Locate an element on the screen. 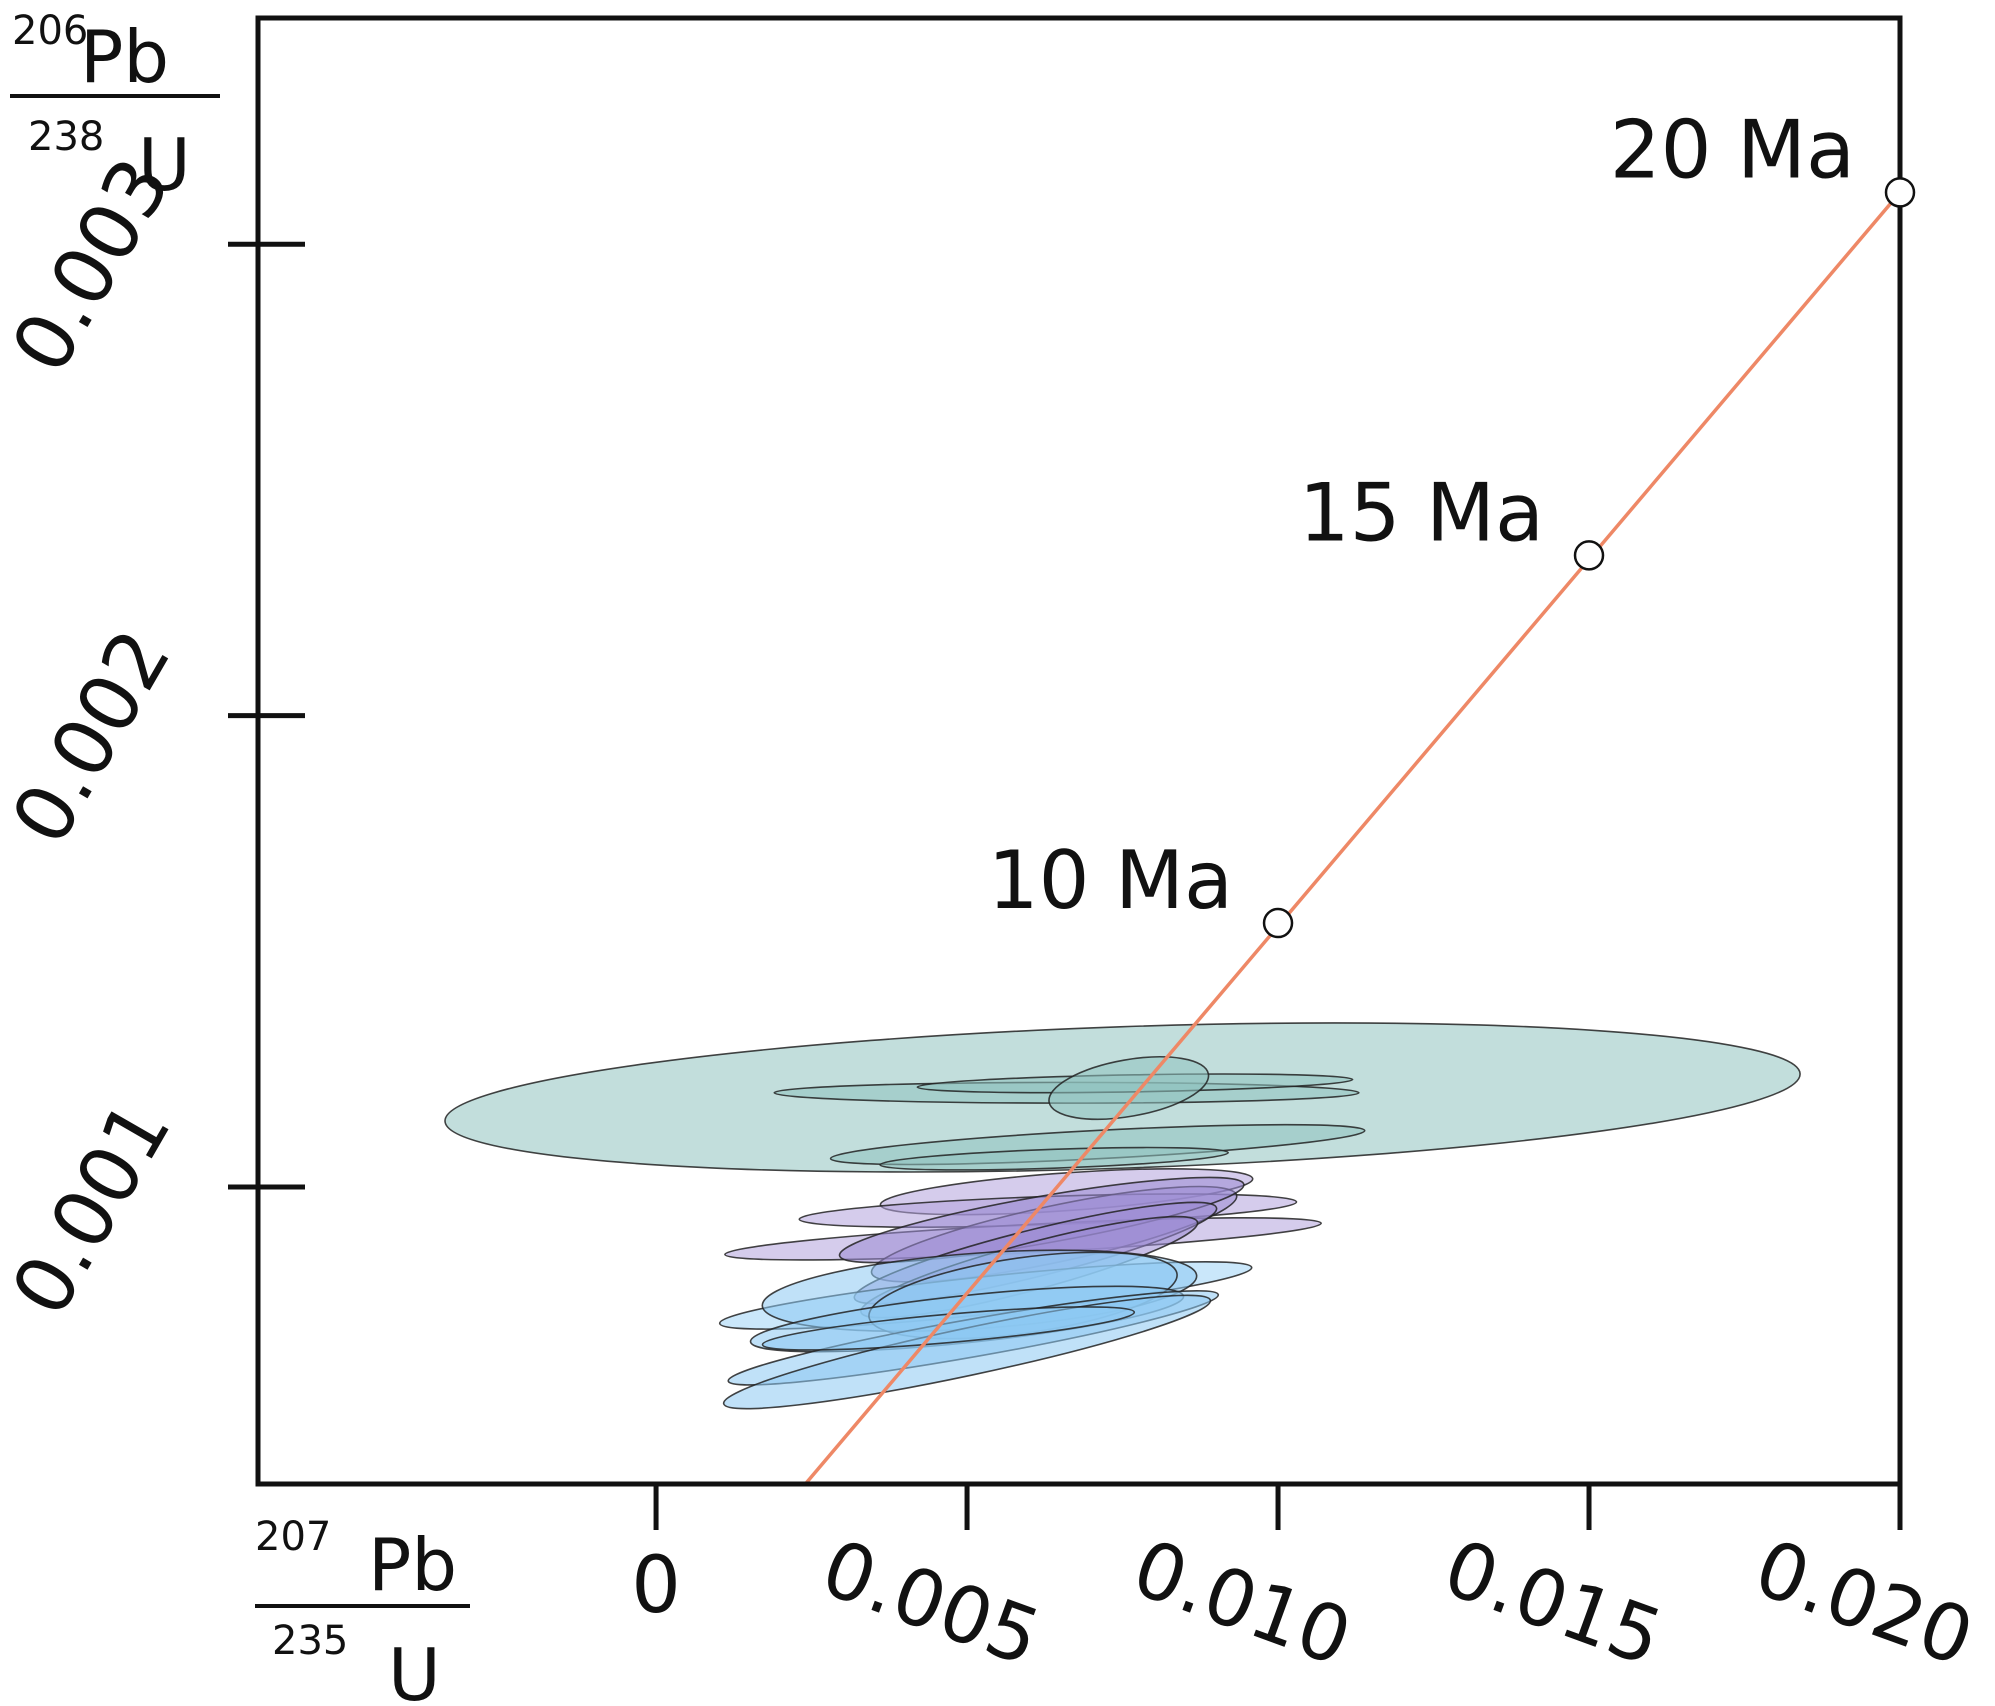  x-axis-den-sup: 235 is located at coordinates (310, 1641).